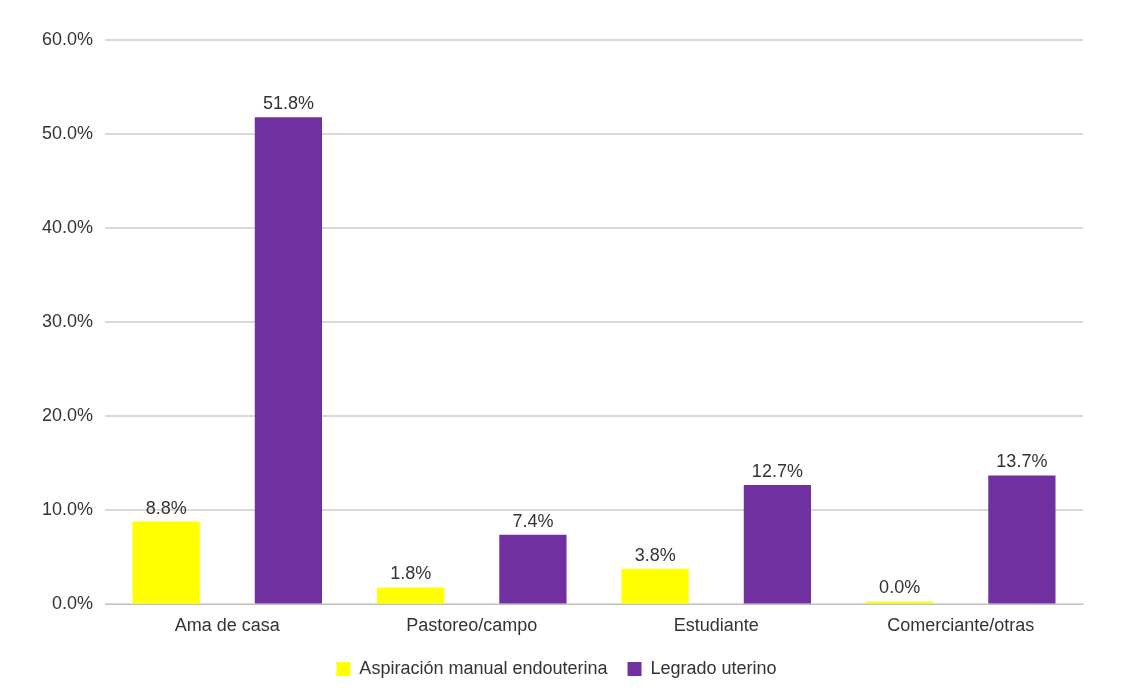 This screenshot has height=698, width=1123. Describe the element at coordinates (900, 587) in the screenshot. I see `data-label: 0.0%` at that location.